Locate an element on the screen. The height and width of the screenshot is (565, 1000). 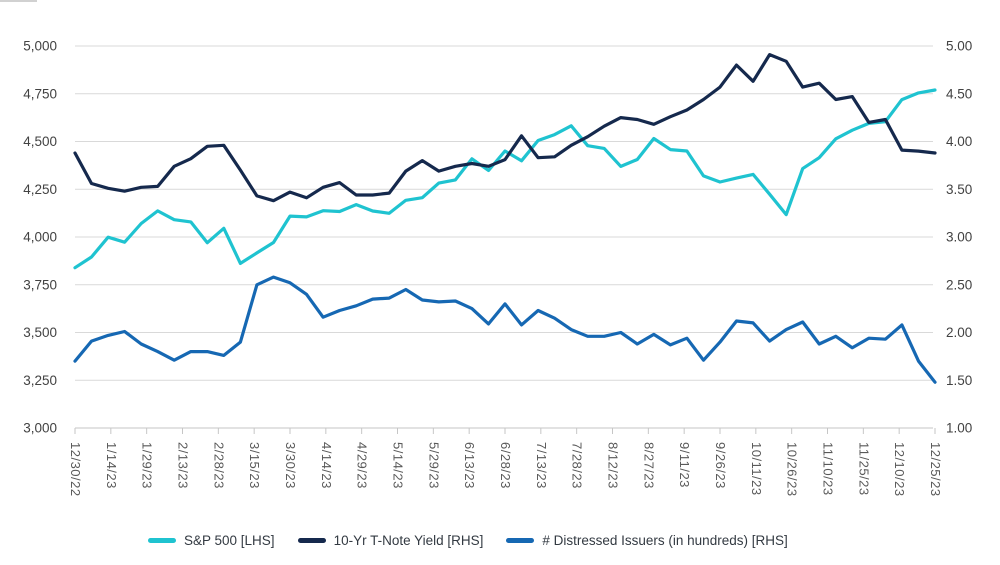
y-axis-label-left: 4,500 is located at coordinates (40, 141).